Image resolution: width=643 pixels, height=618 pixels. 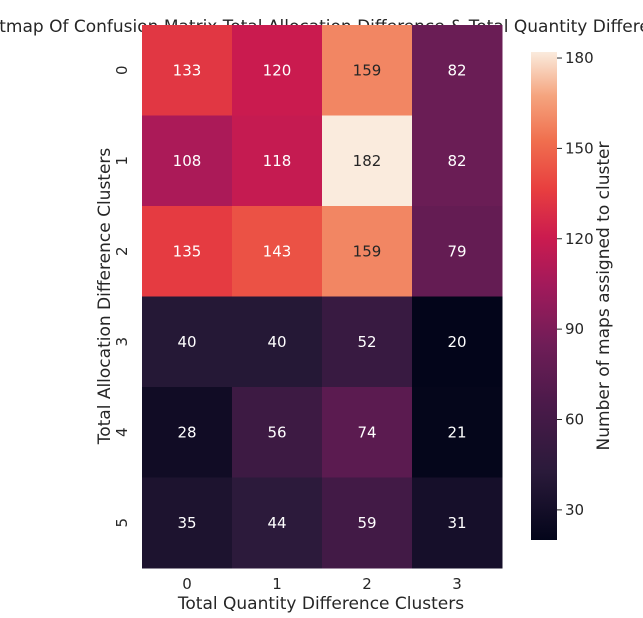 I want to click on colorbar-tick-label: 150, so click(x=579, y=148).